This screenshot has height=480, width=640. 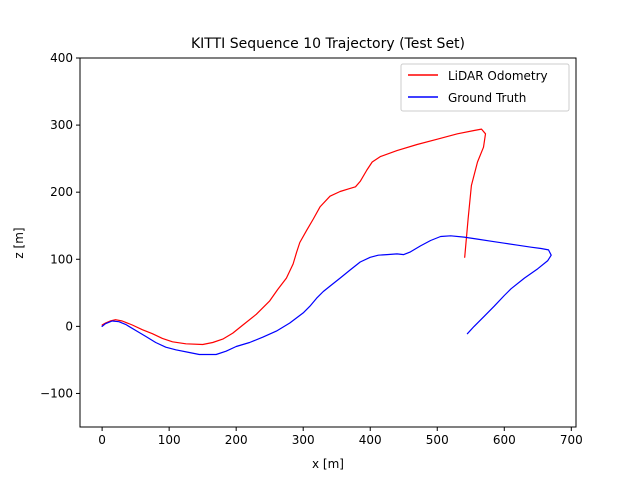 I want to click on legend-label-ground-truth: Ground Truth, so click(x=487, y=98).